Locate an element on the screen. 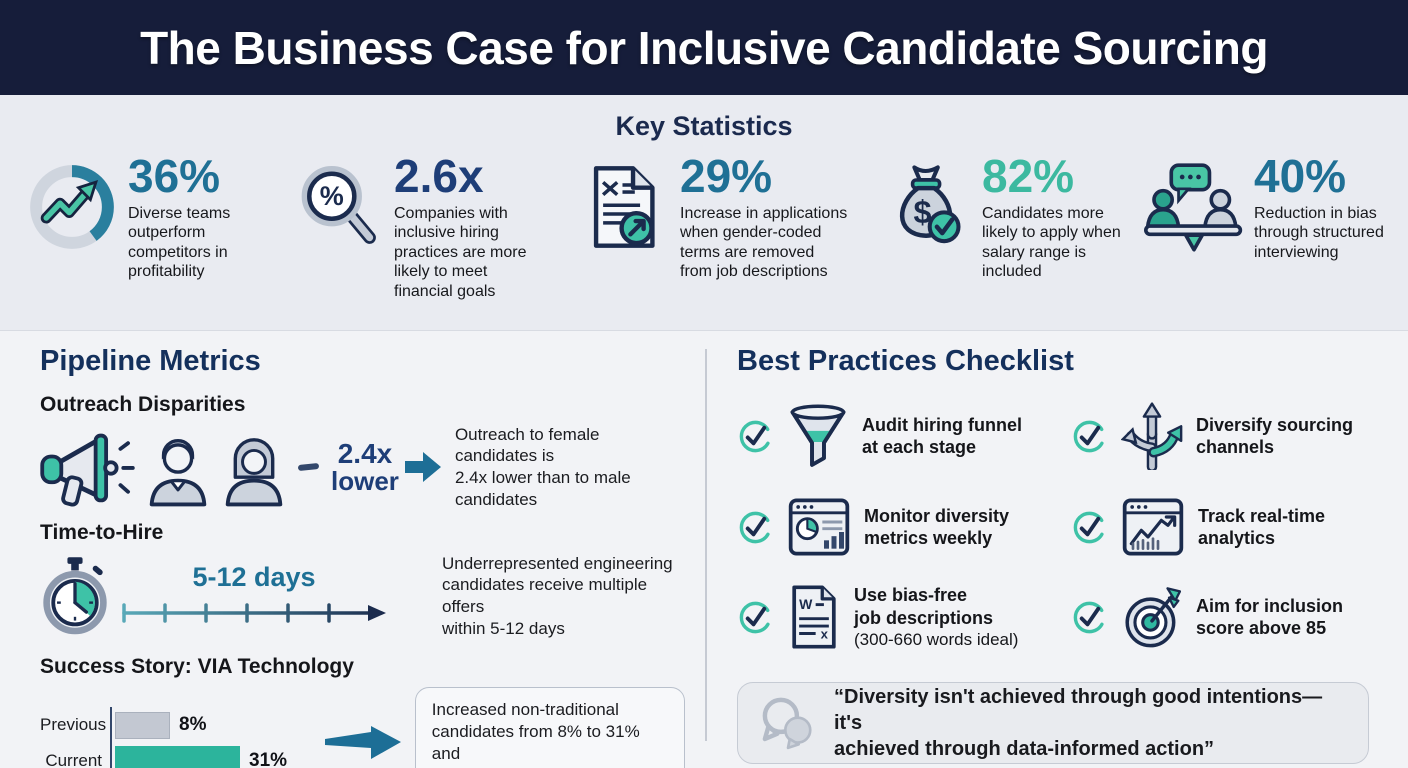  checklist-item-diversify-channels: Diversify sourcing channels is located at coordinates (1228, 436).